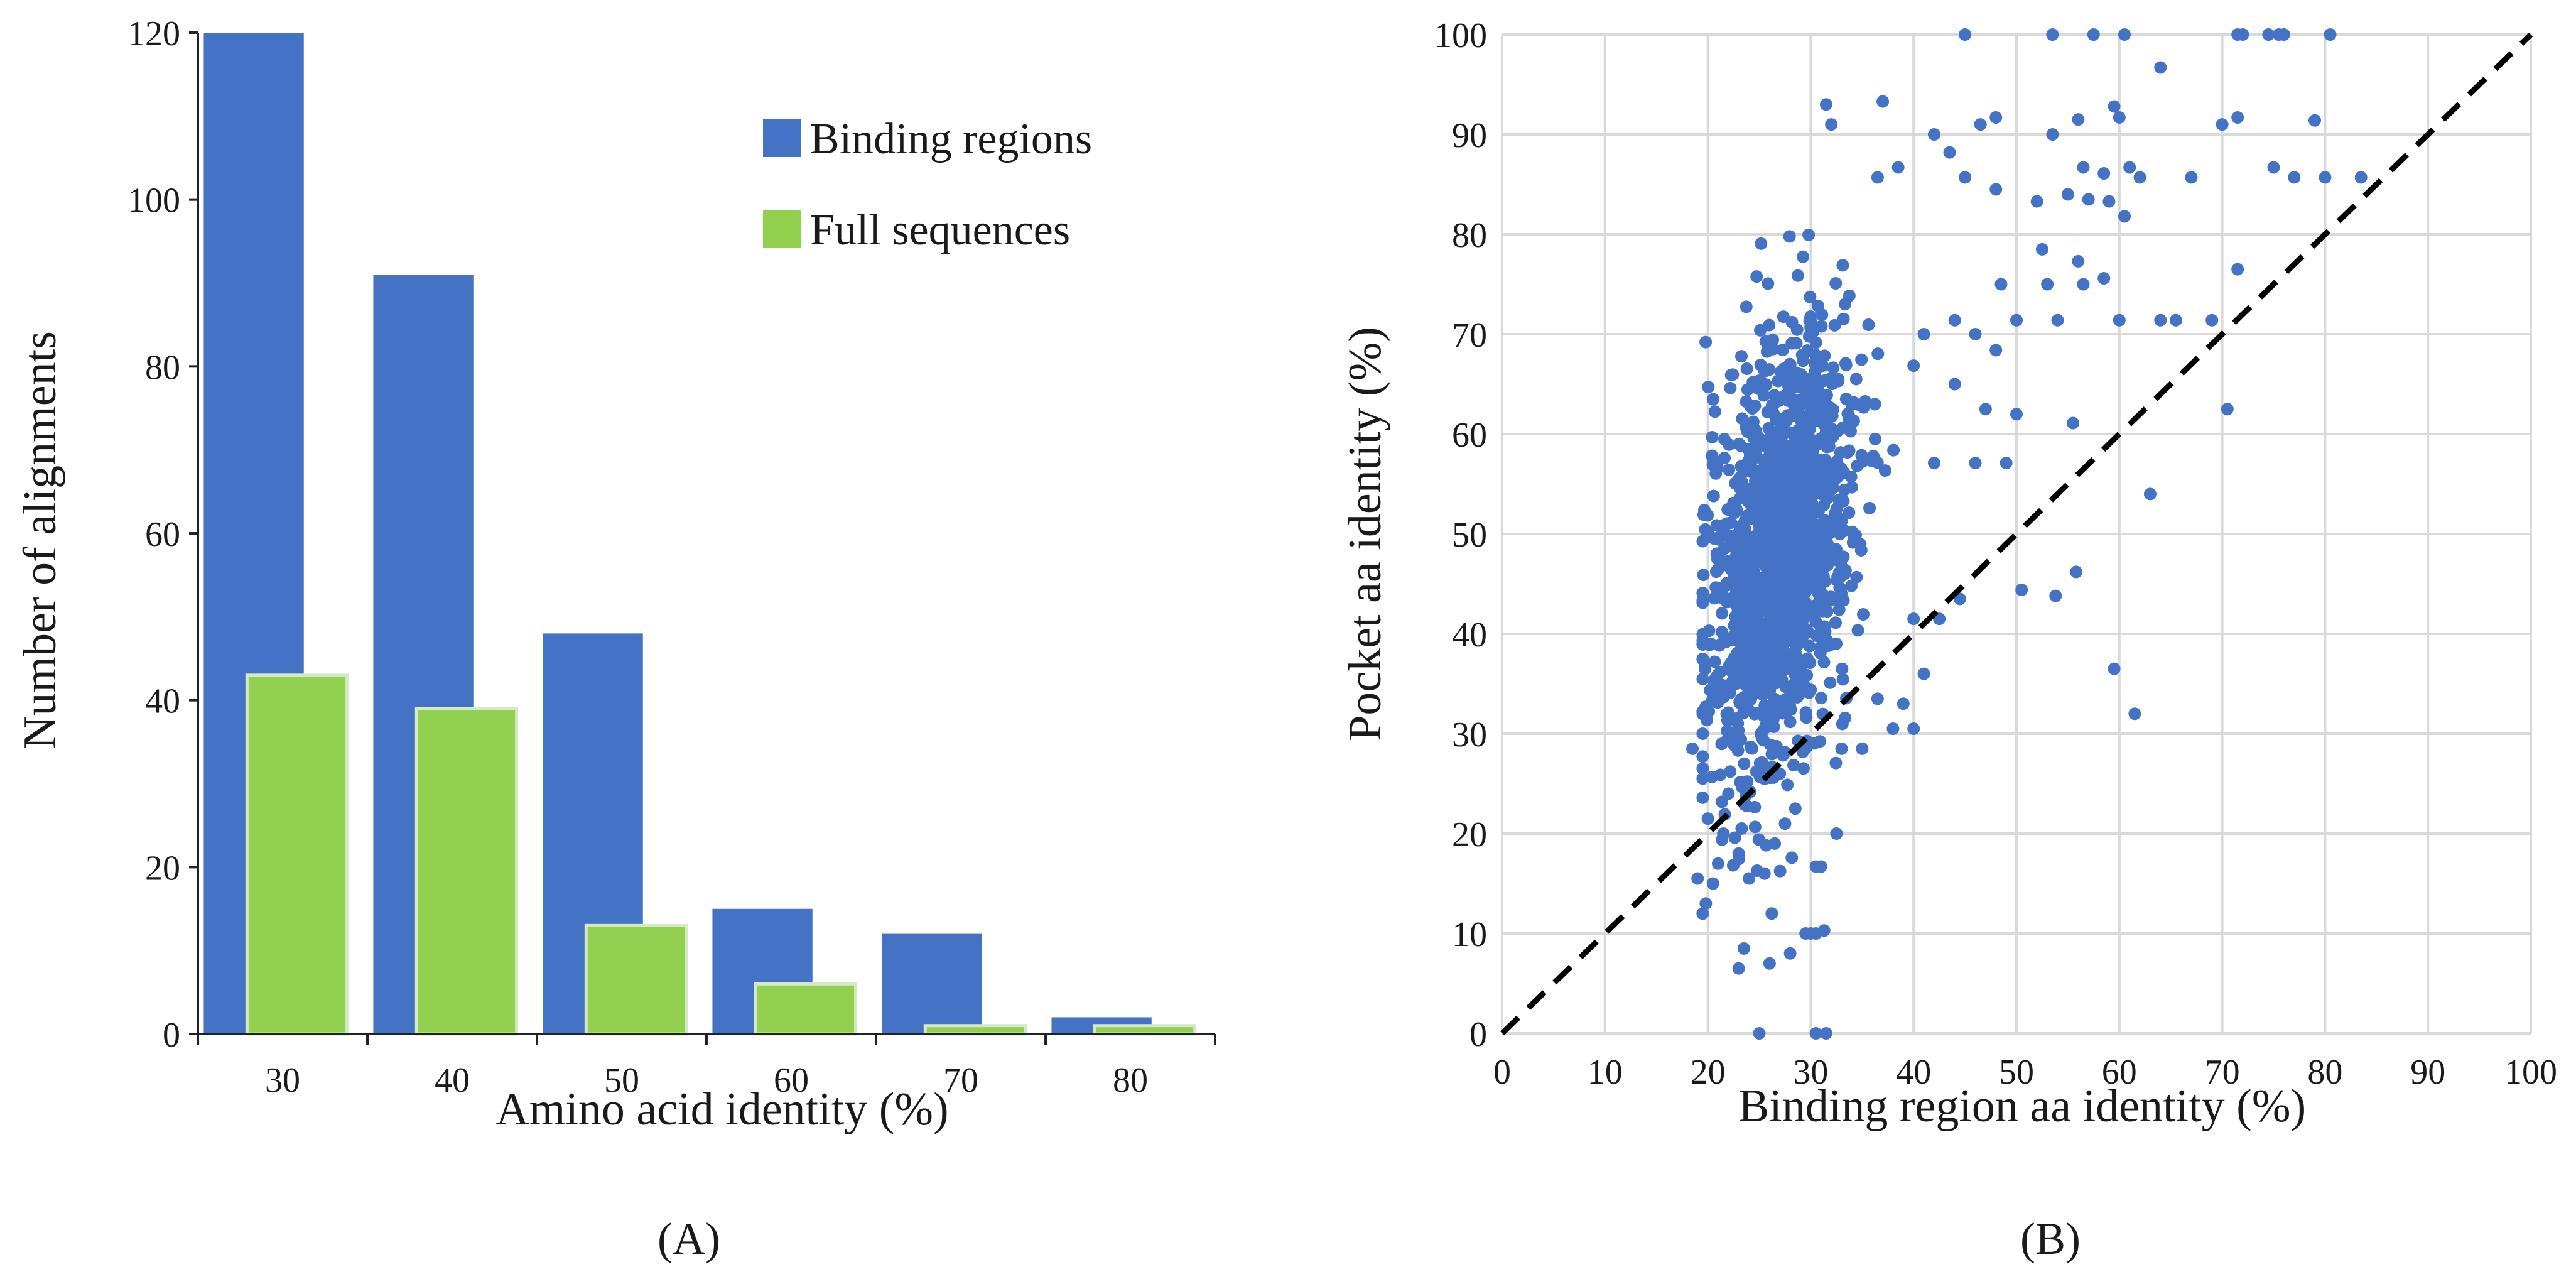  I want to click on scatter-chart-x-tick-label: 40, so click(1914, 1073).